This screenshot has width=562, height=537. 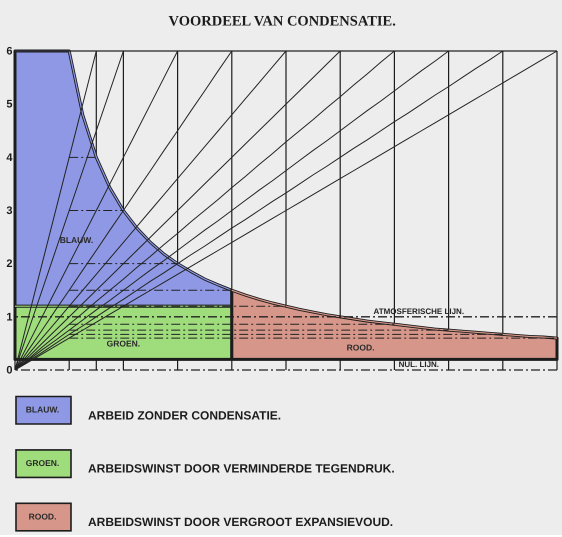 What do you see at coordinates (282, 22) in the screenshot?
I see `chart-title: VOORDEEL VAN CONDENSATIE.` at bounding box center [282, 22].